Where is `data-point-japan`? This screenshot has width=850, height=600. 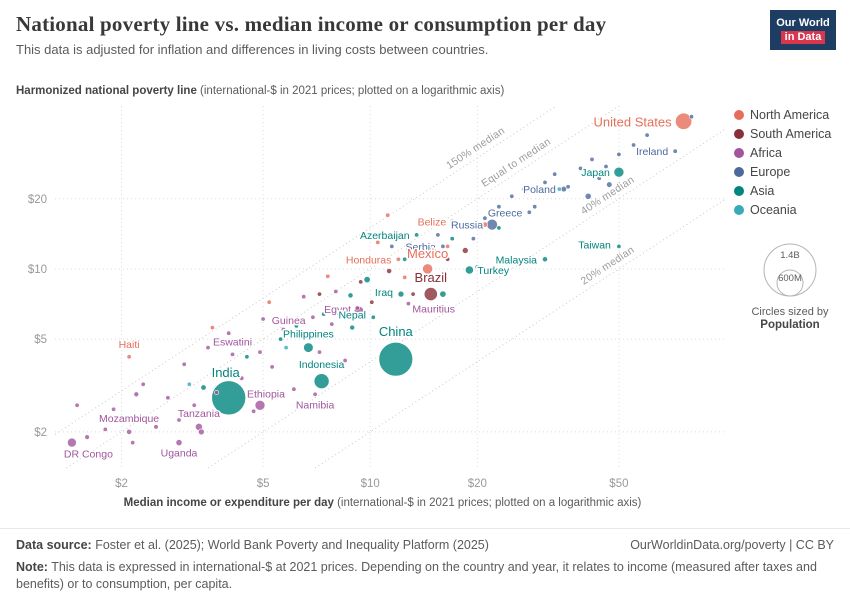 data-point-japan is located at coordinates (619, 172).